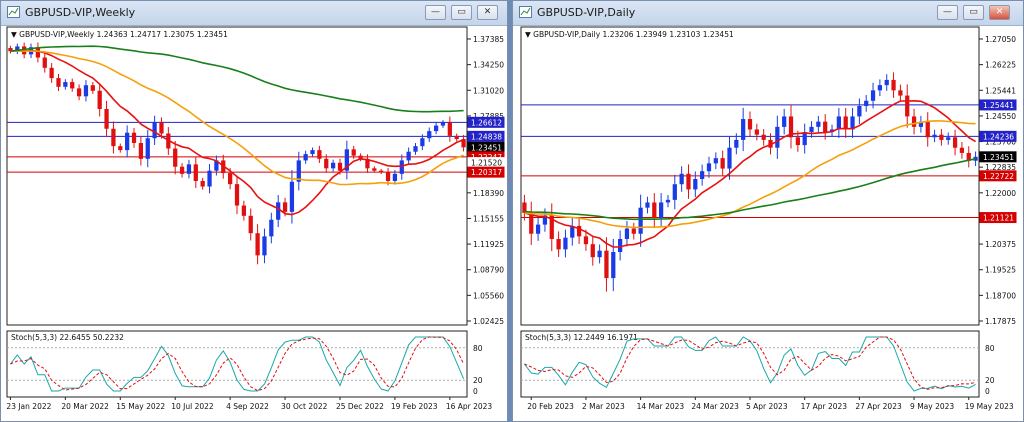  Describe the element at coordinates (1000, 39) in the screenshot. I see `y-tick-label: 1.27050` at that location.